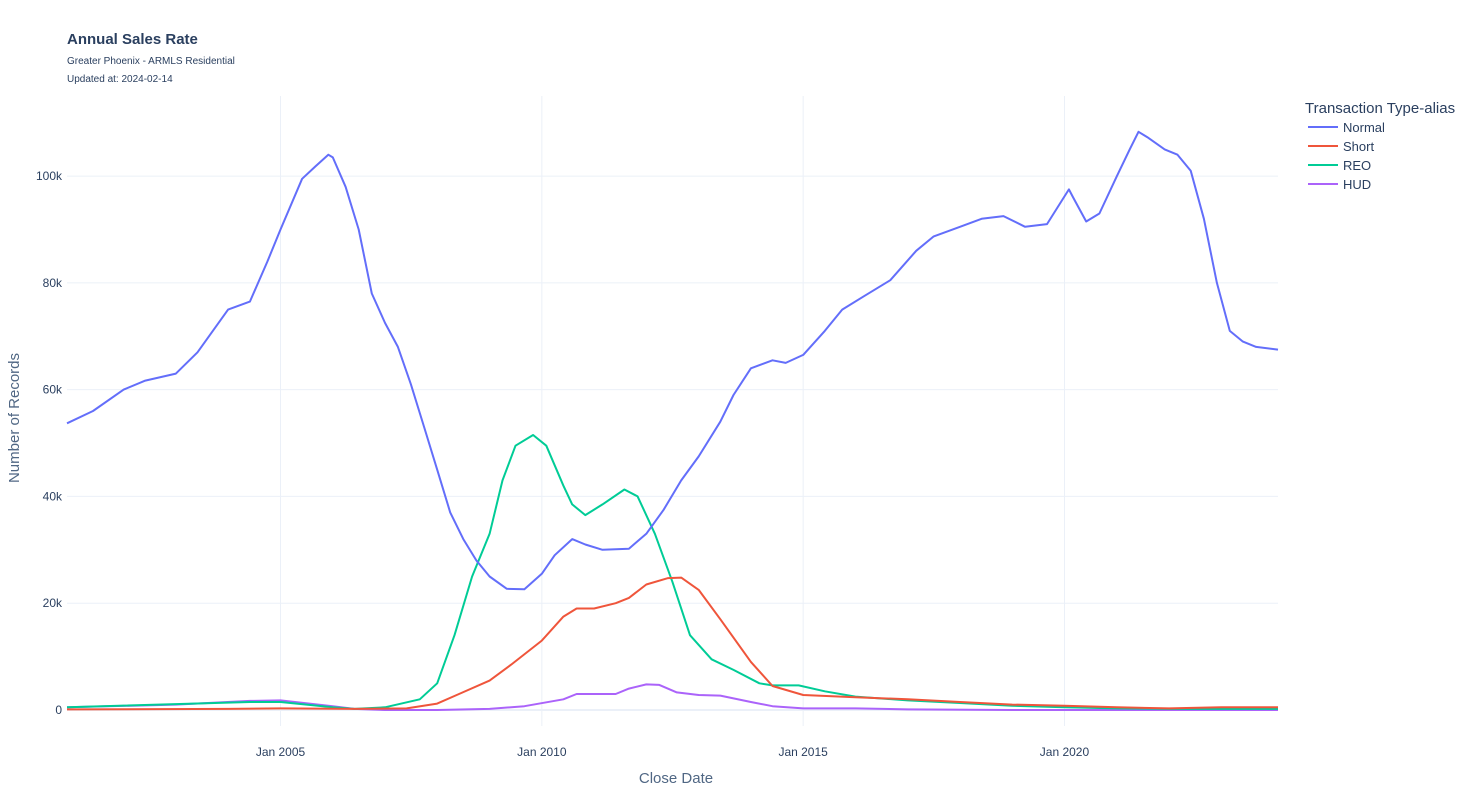  Describe the element at coordinates (281, 752) in the screenshot. I see `x-tick-label: Jan 2005` at that location.